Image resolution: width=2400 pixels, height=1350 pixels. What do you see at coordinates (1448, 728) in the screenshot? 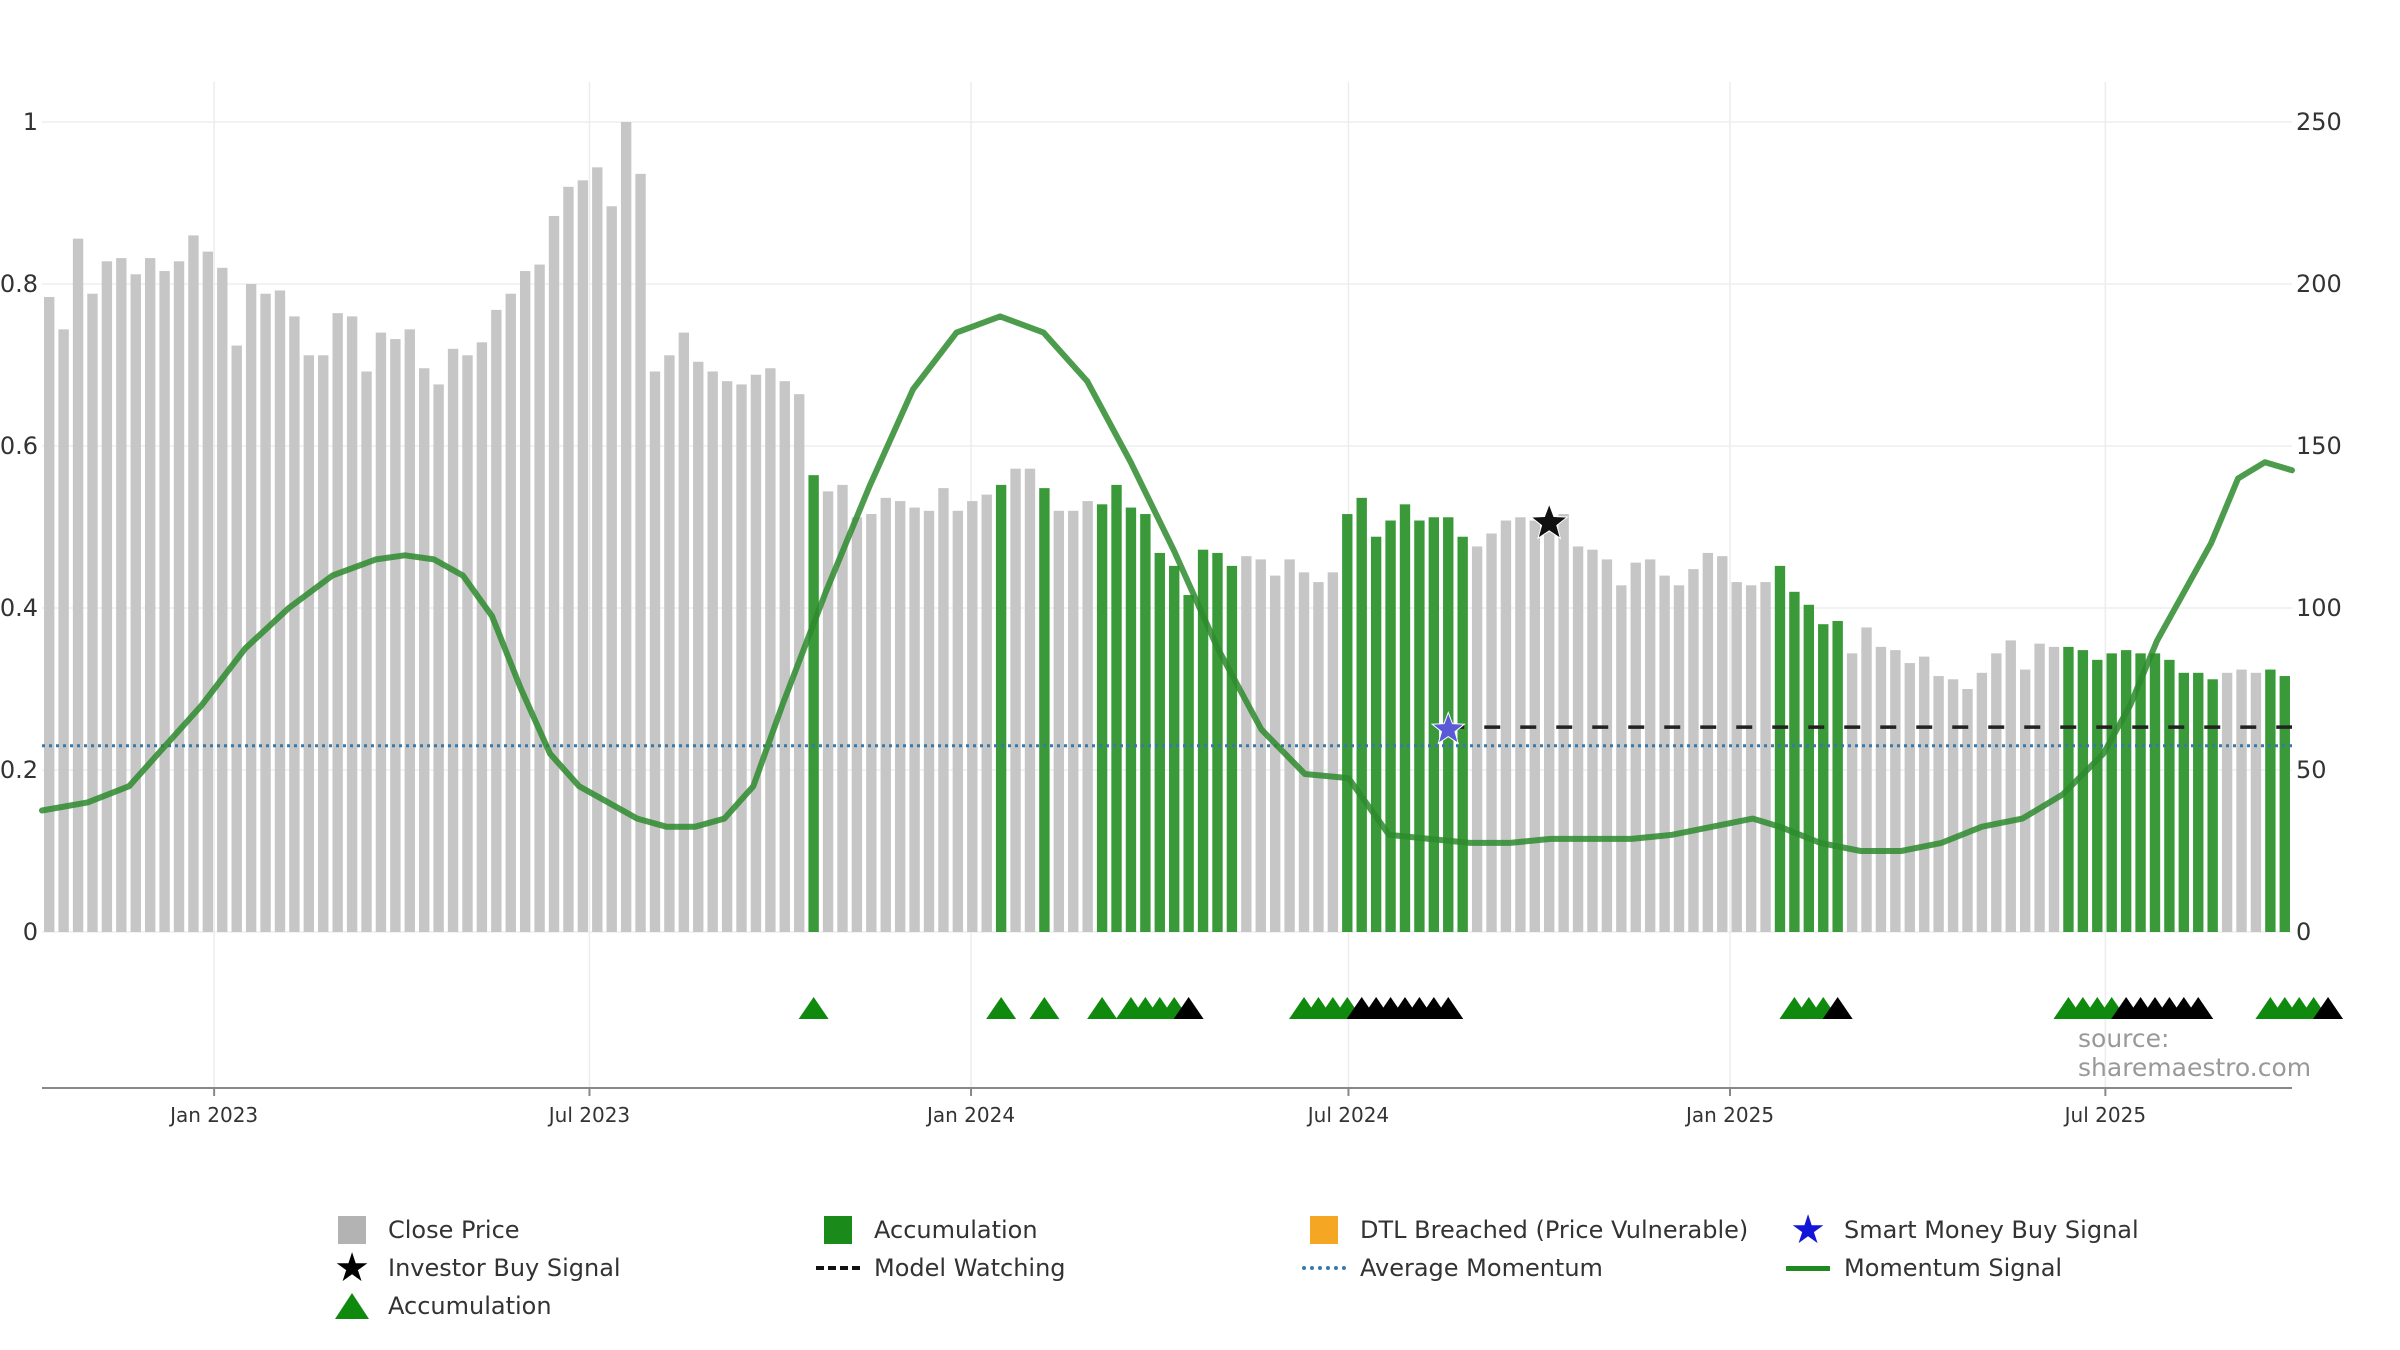
I see `smart-money-buy-star` at bounding box center [1448, 728].